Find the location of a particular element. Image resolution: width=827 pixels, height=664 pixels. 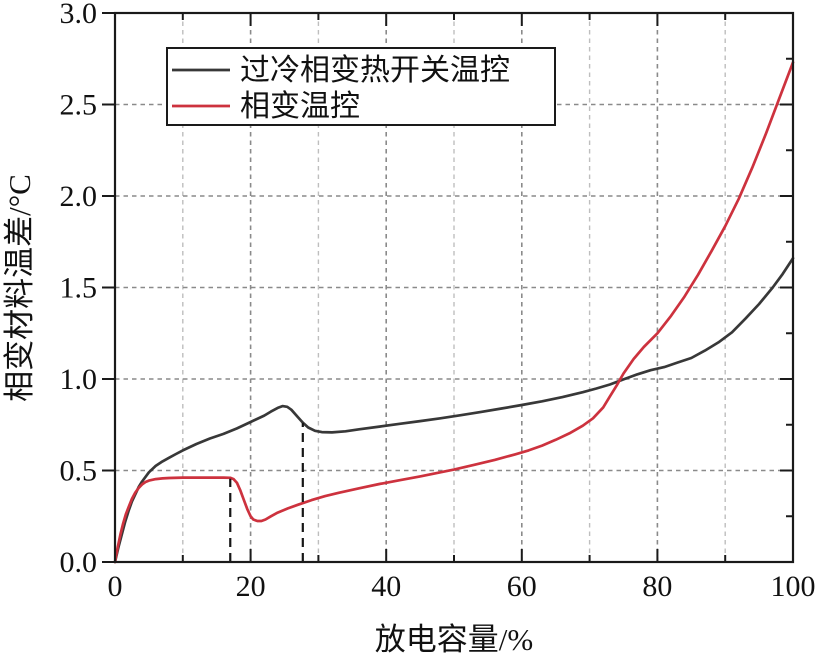

legend-box is located at coordinates (361, 86).